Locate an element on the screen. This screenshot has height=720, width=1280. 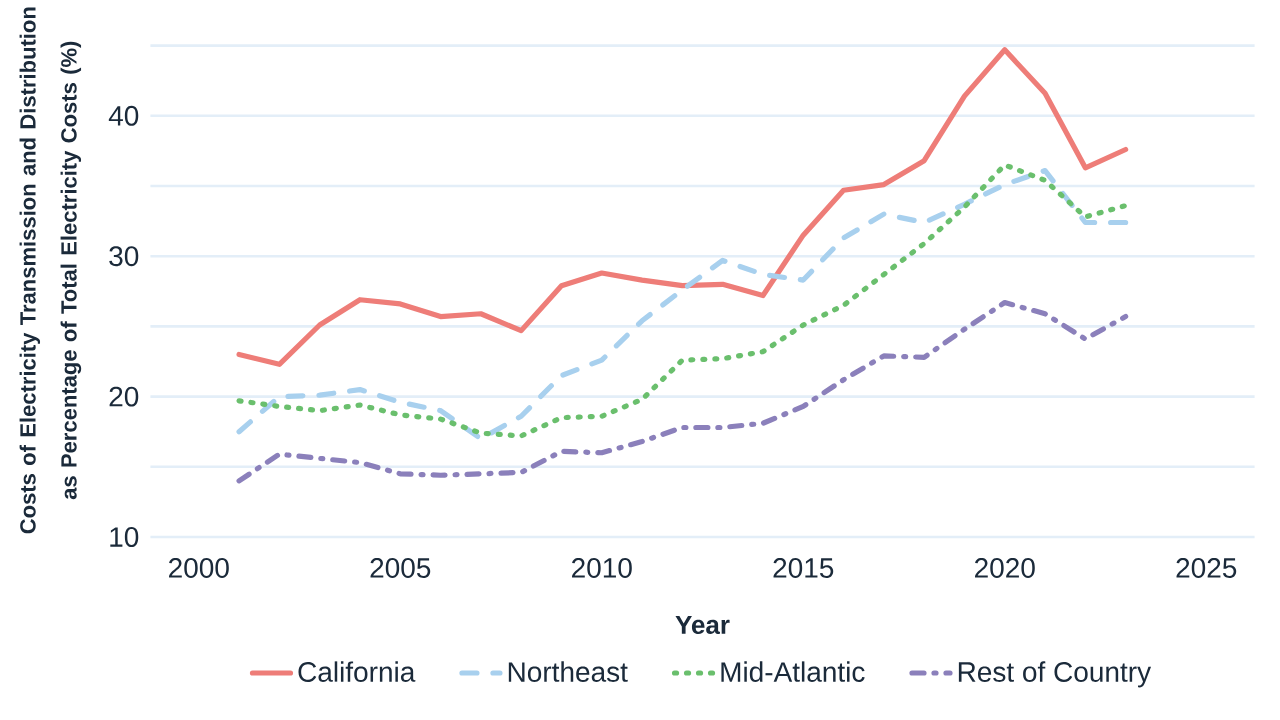
x-tick-label: 2020 is located at coordinates (1005, 568).